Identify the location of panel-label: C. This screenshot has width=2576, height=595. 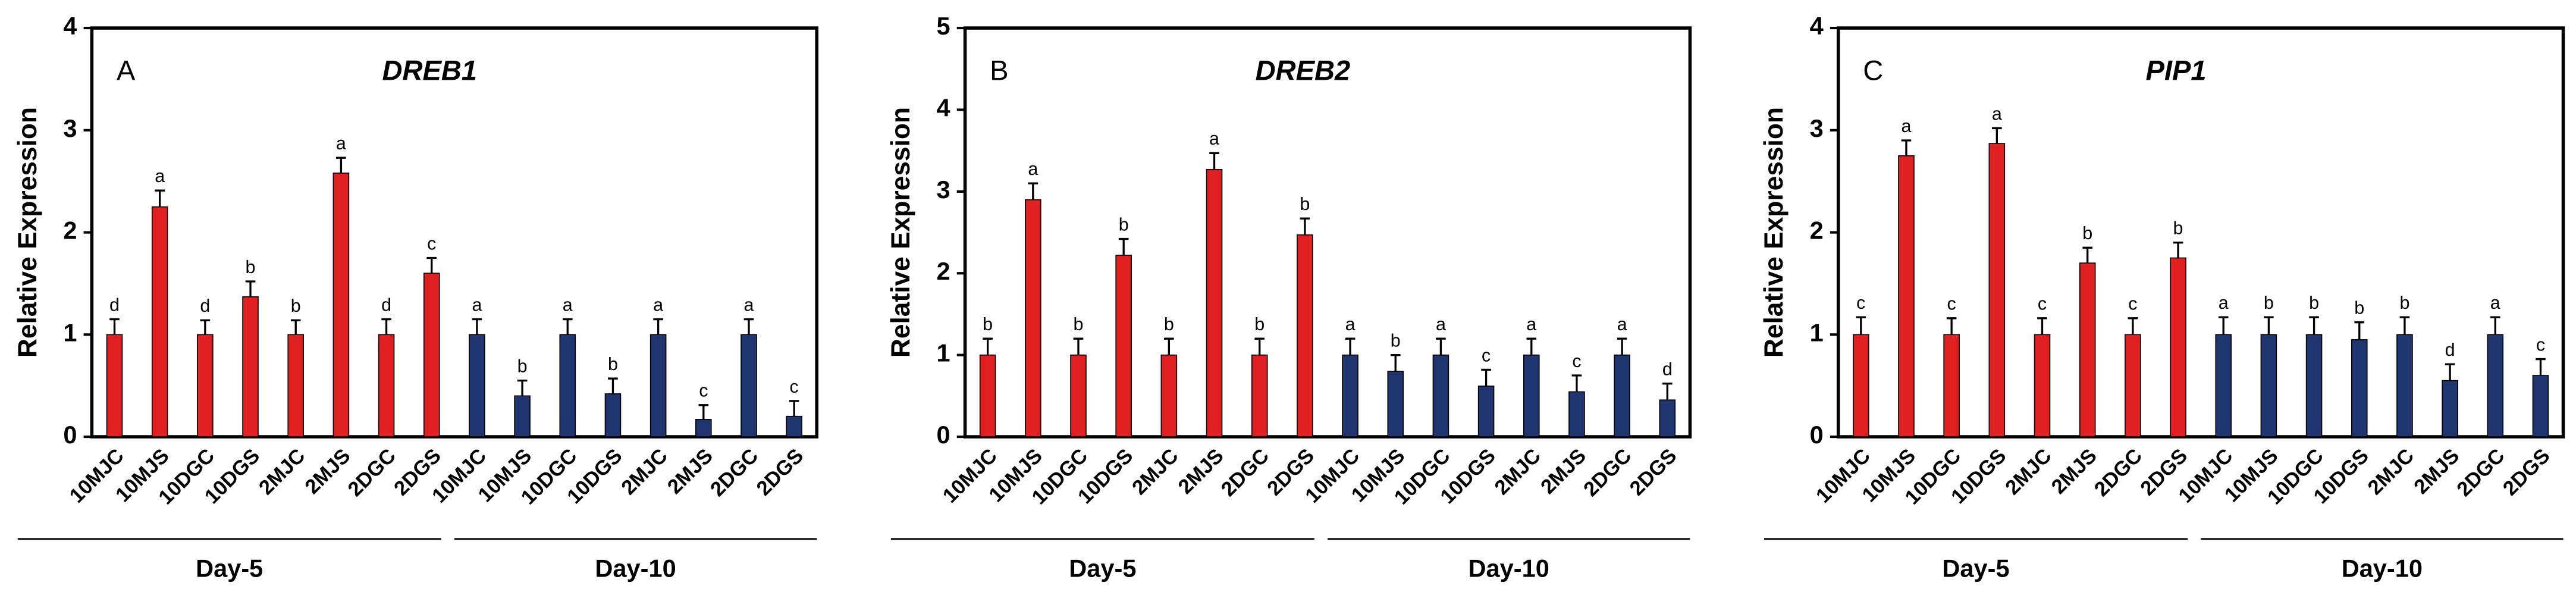
(1873, 70).